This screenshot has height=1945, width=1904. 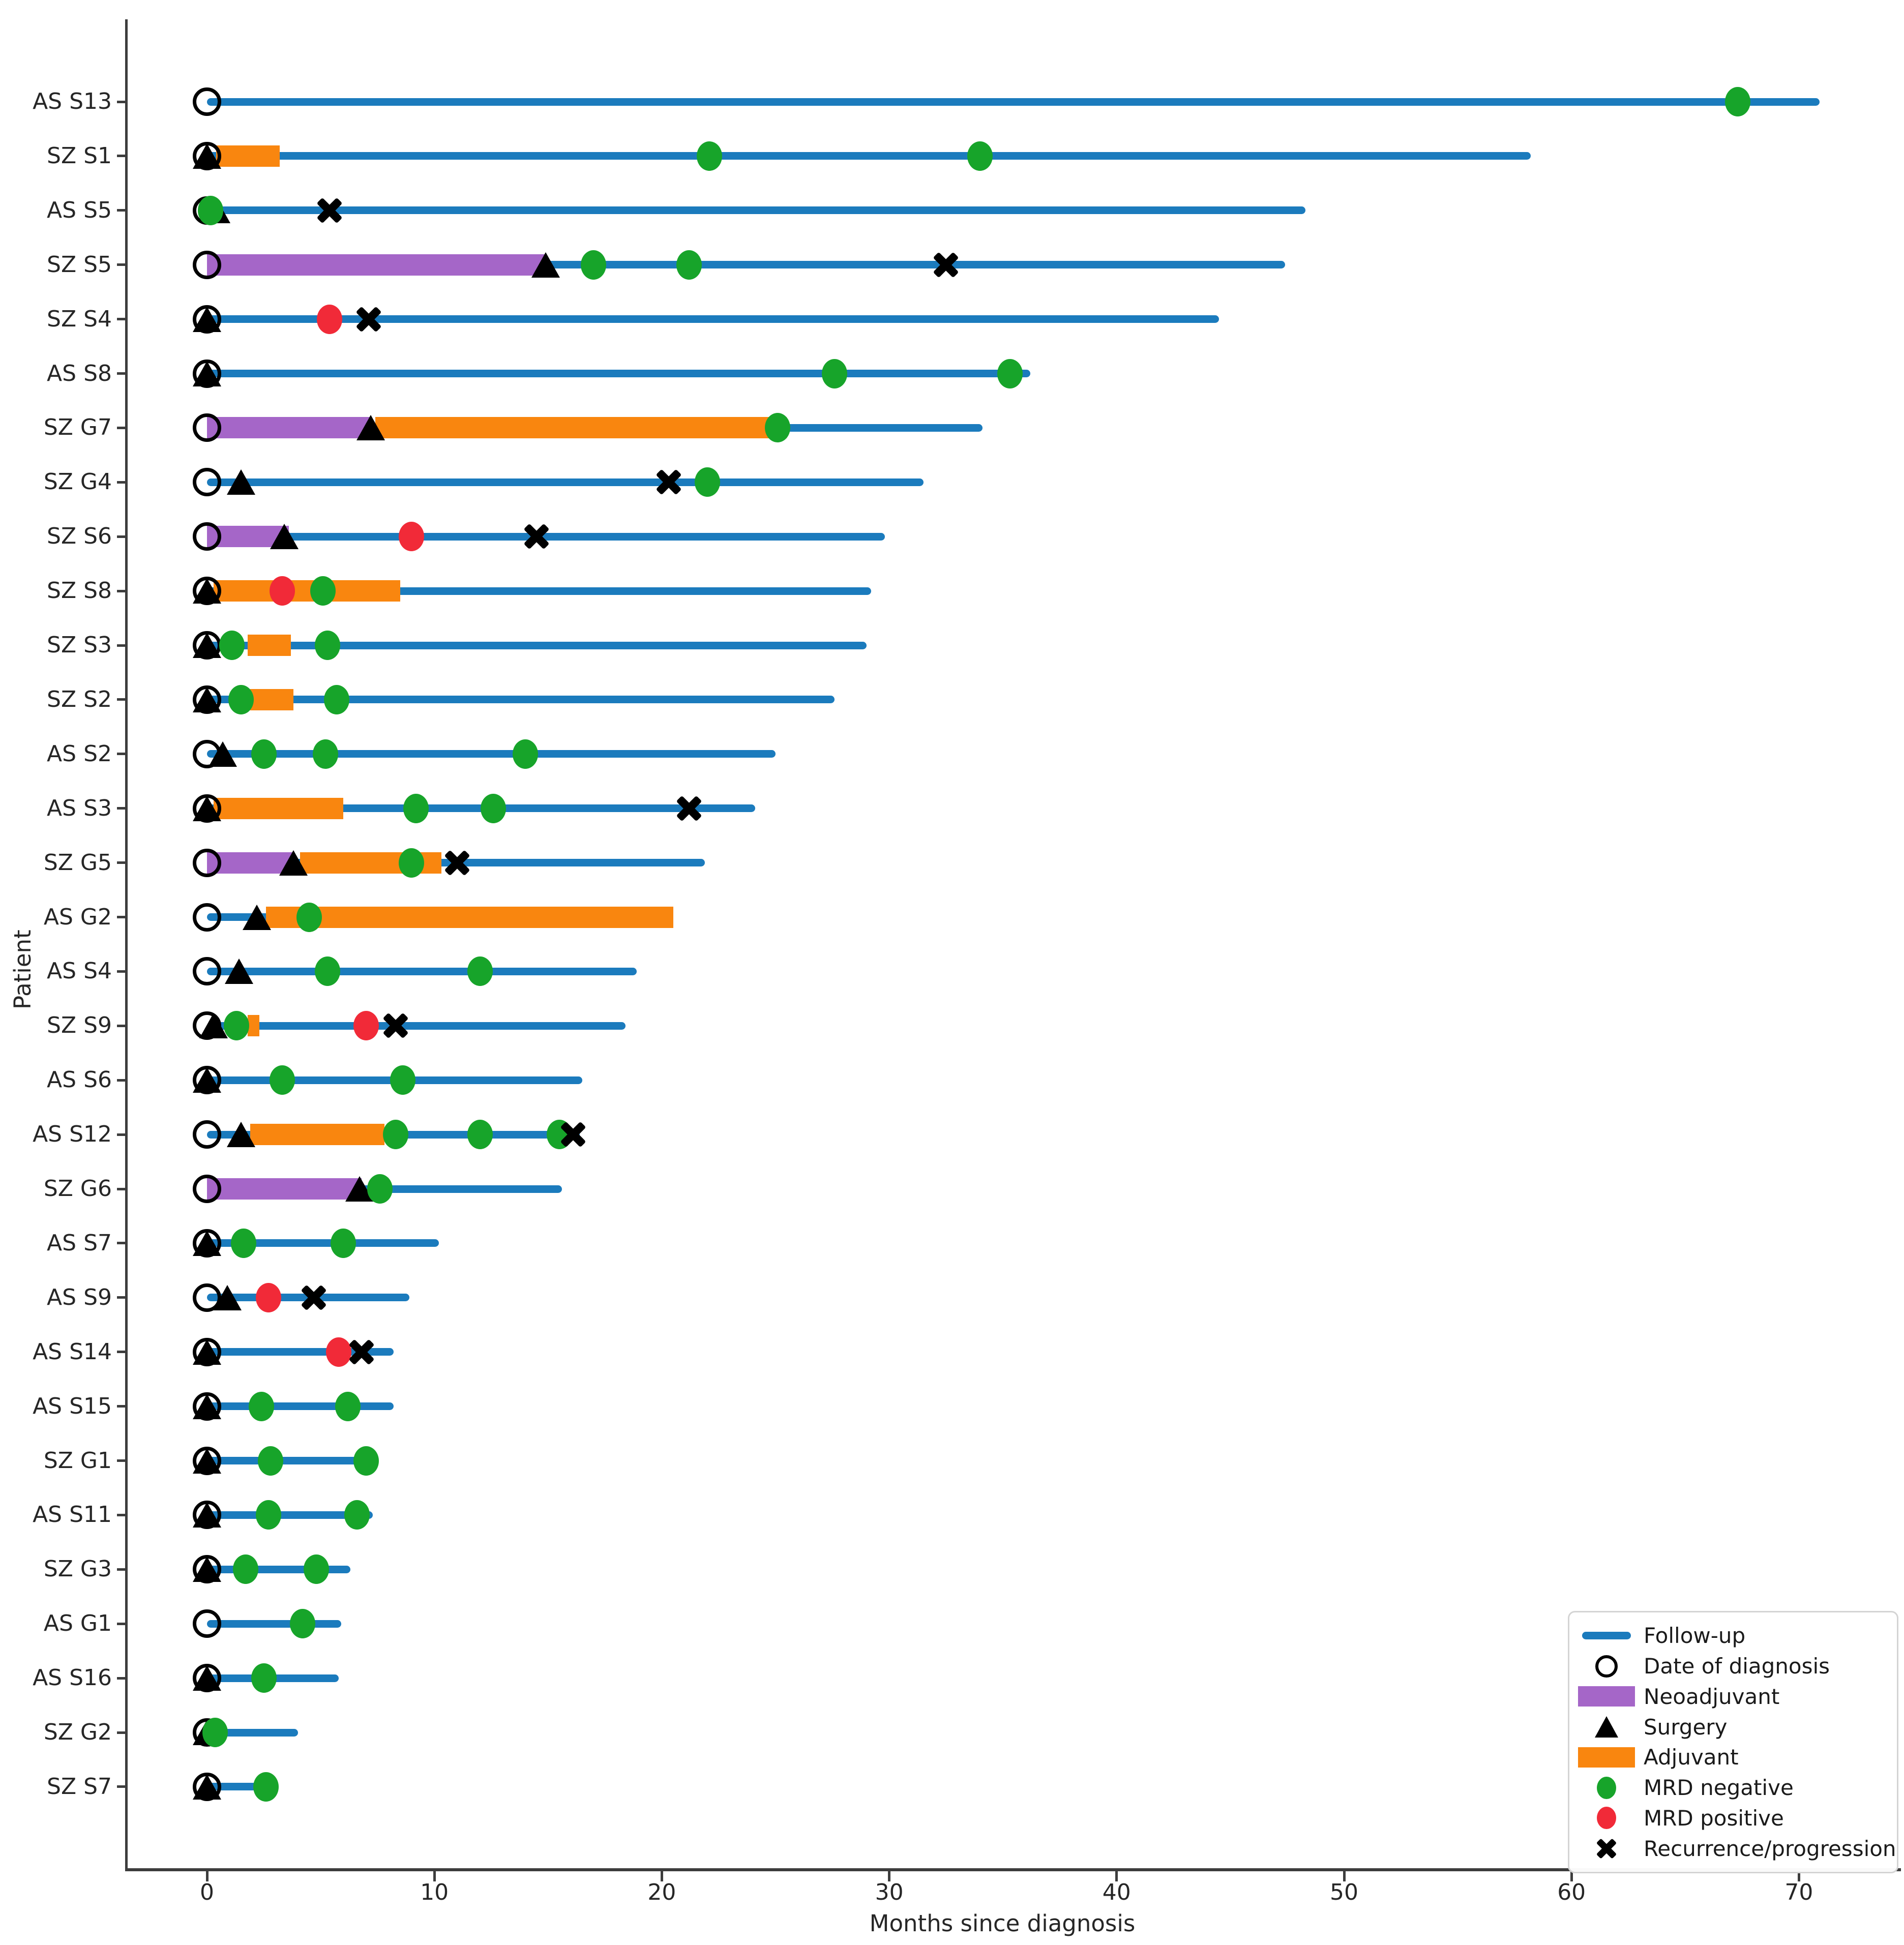 What do you see at coordinates (79, 1025) in the screenshot?
I see `patient-label: SZ S9` at bounding box center [79, 1025].